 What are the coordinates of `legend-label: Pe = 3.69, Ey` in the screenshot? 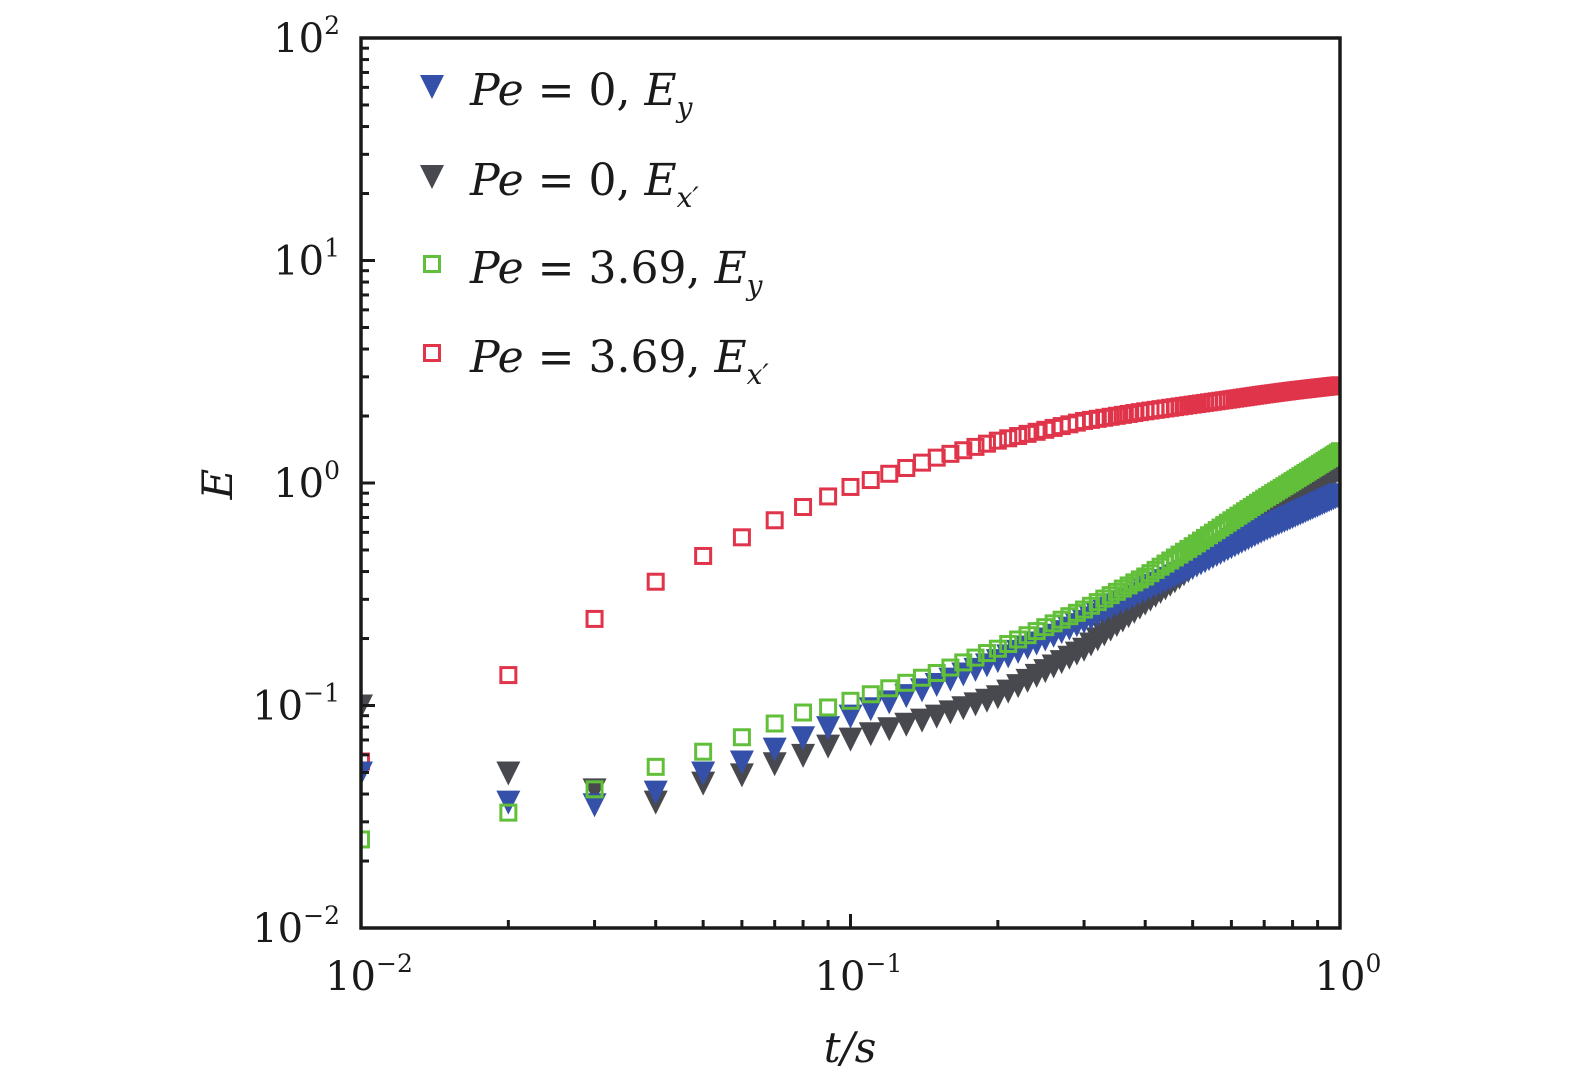 It's located at (616, 272).